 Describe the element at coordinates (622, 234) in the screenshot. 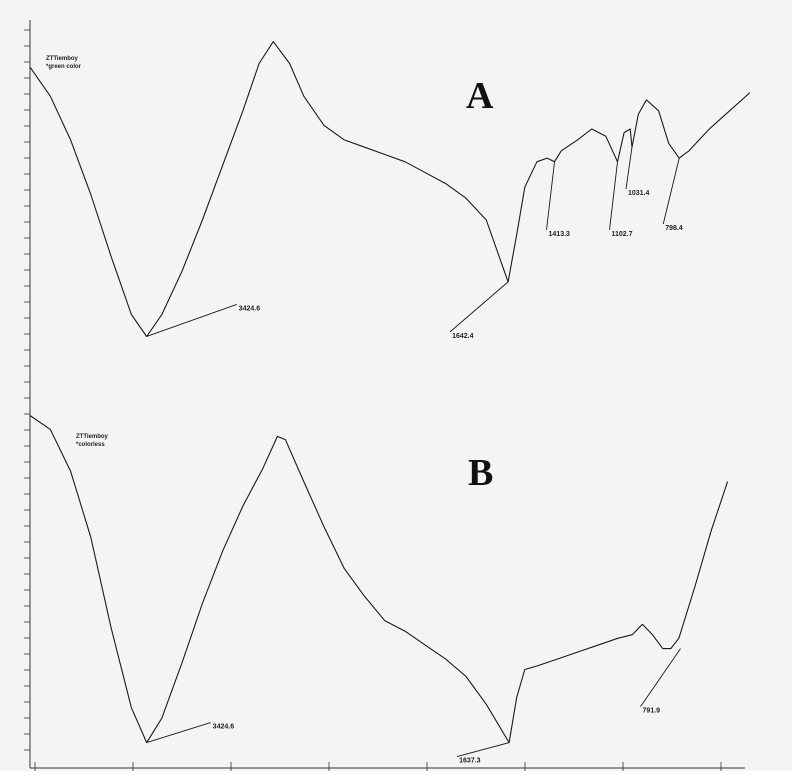

I see `peak-label: 1102.7` at that location.